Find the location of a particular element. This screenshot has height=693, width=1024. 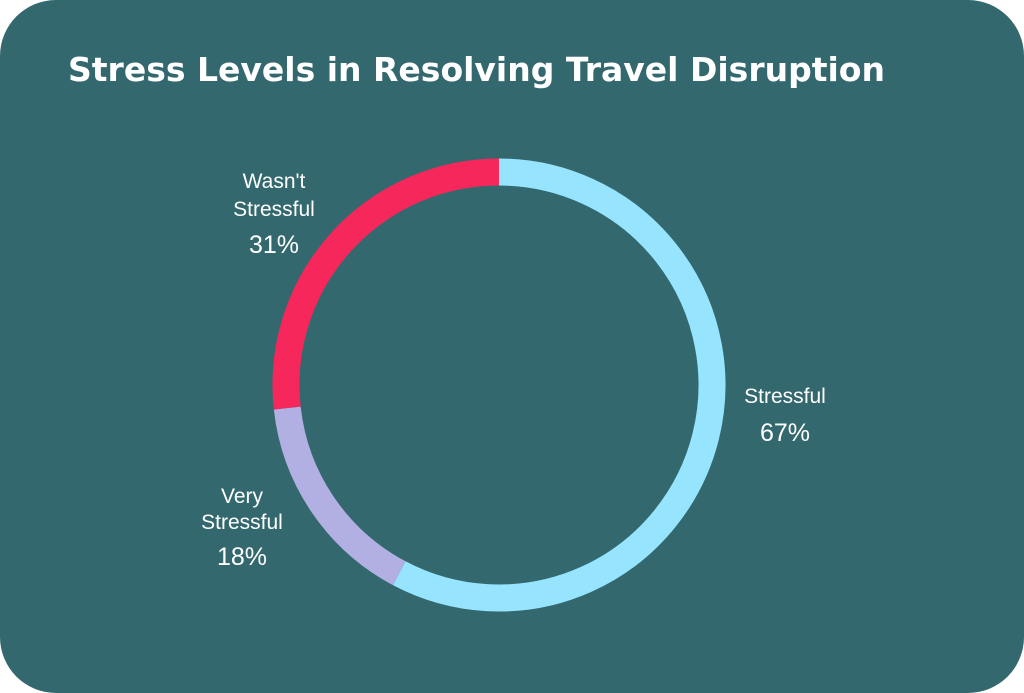

slice-label-very-stressful-name-2: Stressful is located at coordinates (242, 522).